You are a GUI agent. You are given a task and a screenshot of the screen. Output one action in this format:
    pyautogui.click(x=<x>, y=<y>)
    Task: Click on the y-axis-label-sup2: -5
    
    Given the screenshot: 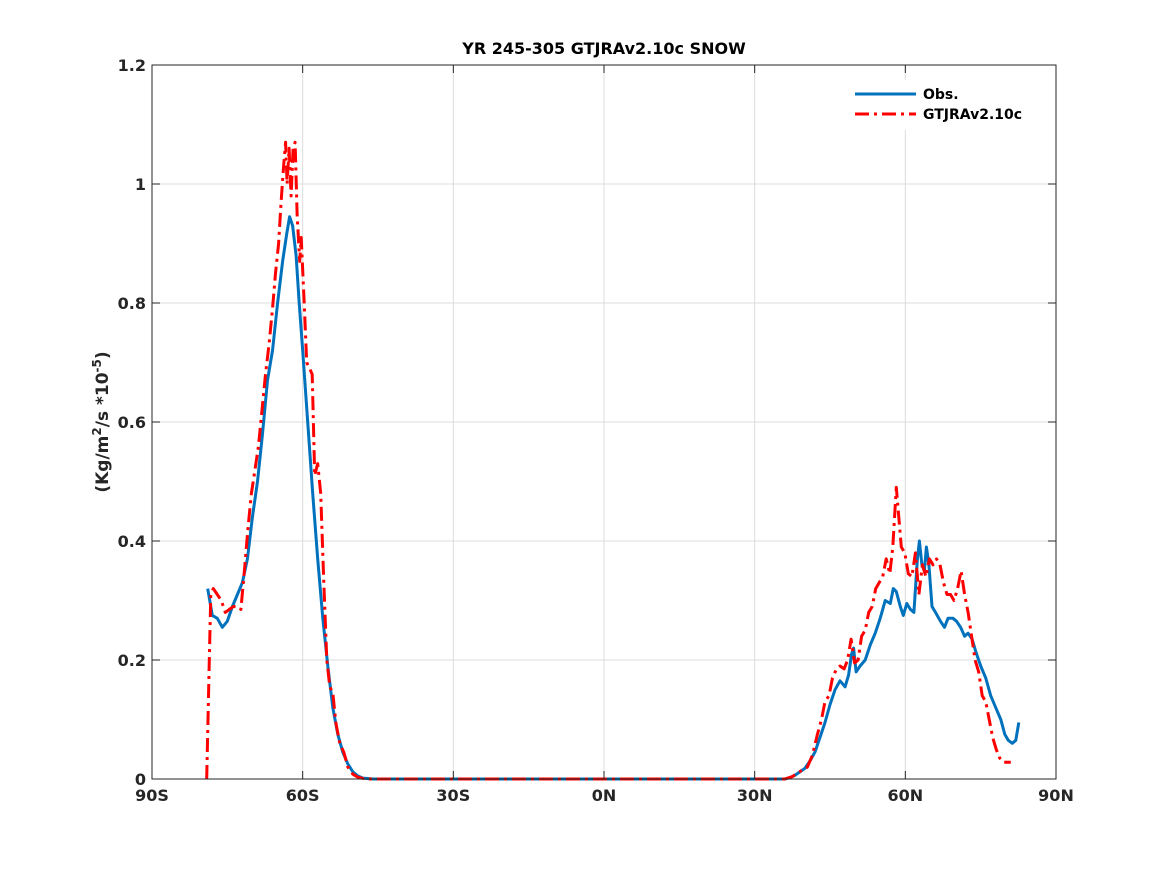 What is the action you would take?
    pyautogui.click(x=97, y=365)
    